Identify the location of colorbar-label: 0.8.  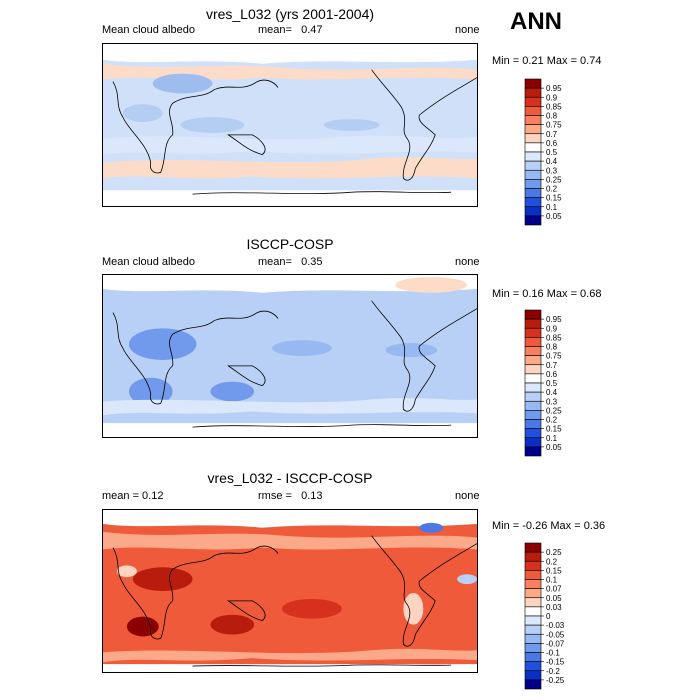
(552, 116).